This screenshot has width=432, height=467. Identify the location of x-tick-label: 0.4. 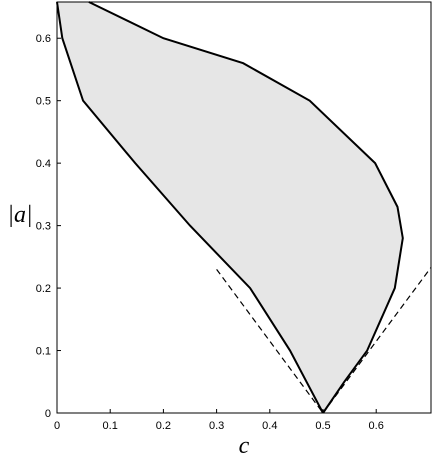
(269, 426).